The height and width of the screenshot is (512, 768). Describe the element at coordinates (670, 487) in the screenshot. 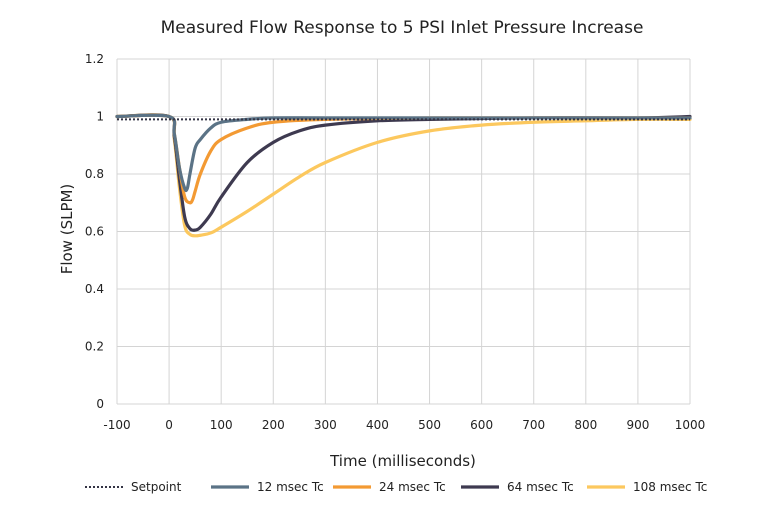

I see `legend-label-108-msec-tc: 108 msec Tc` at that location.